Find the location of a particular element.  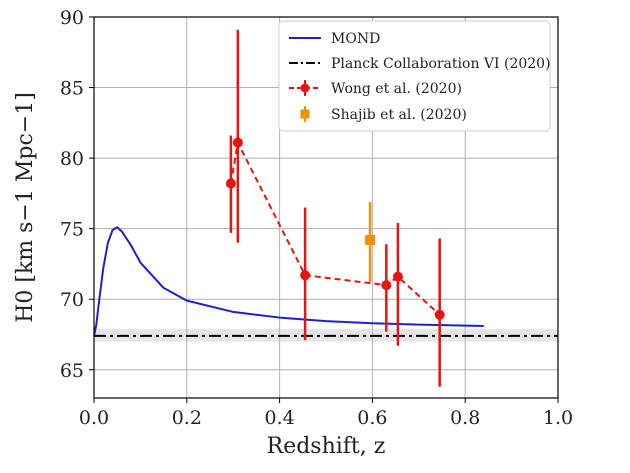

legend-label-shajib: Shajib et al. (2020) is located at coordinates (399, 115).